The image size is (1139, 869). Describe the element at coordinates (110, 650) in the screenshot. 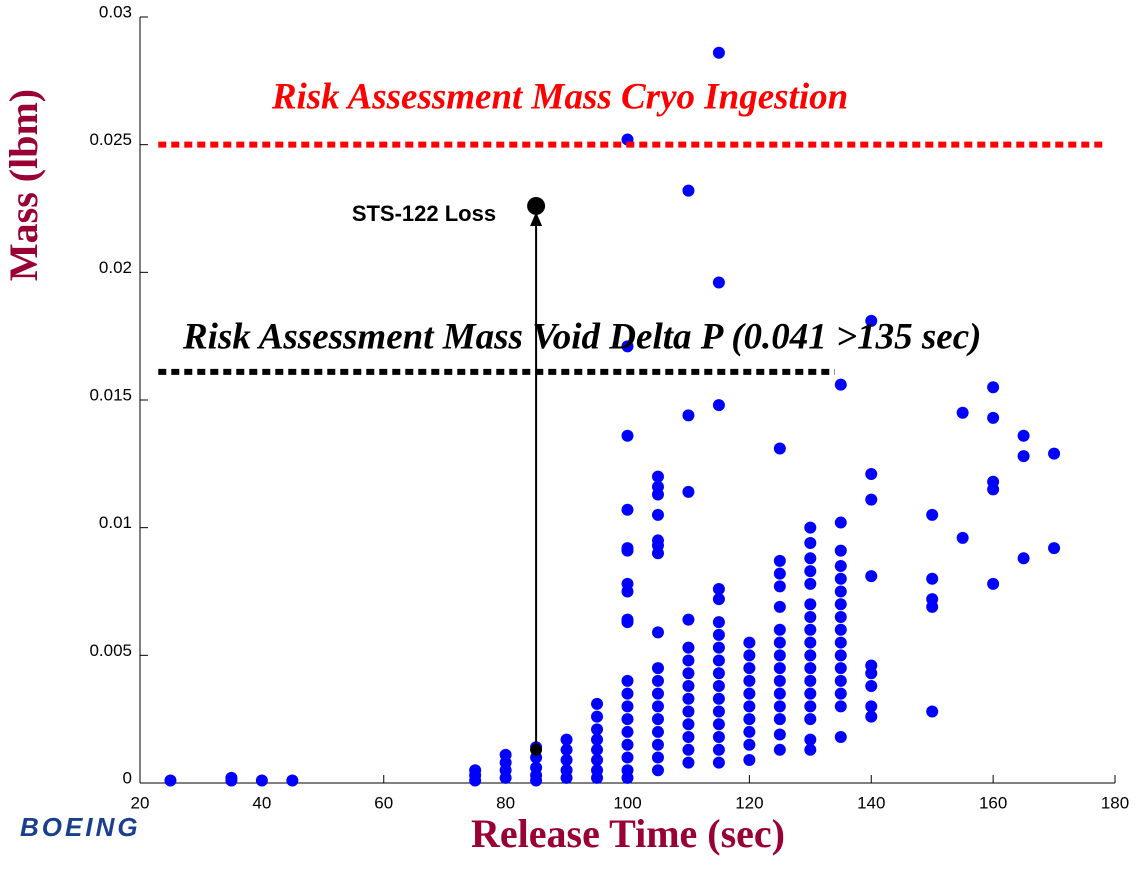

I see `y-tick-label: 0.005` at that location.